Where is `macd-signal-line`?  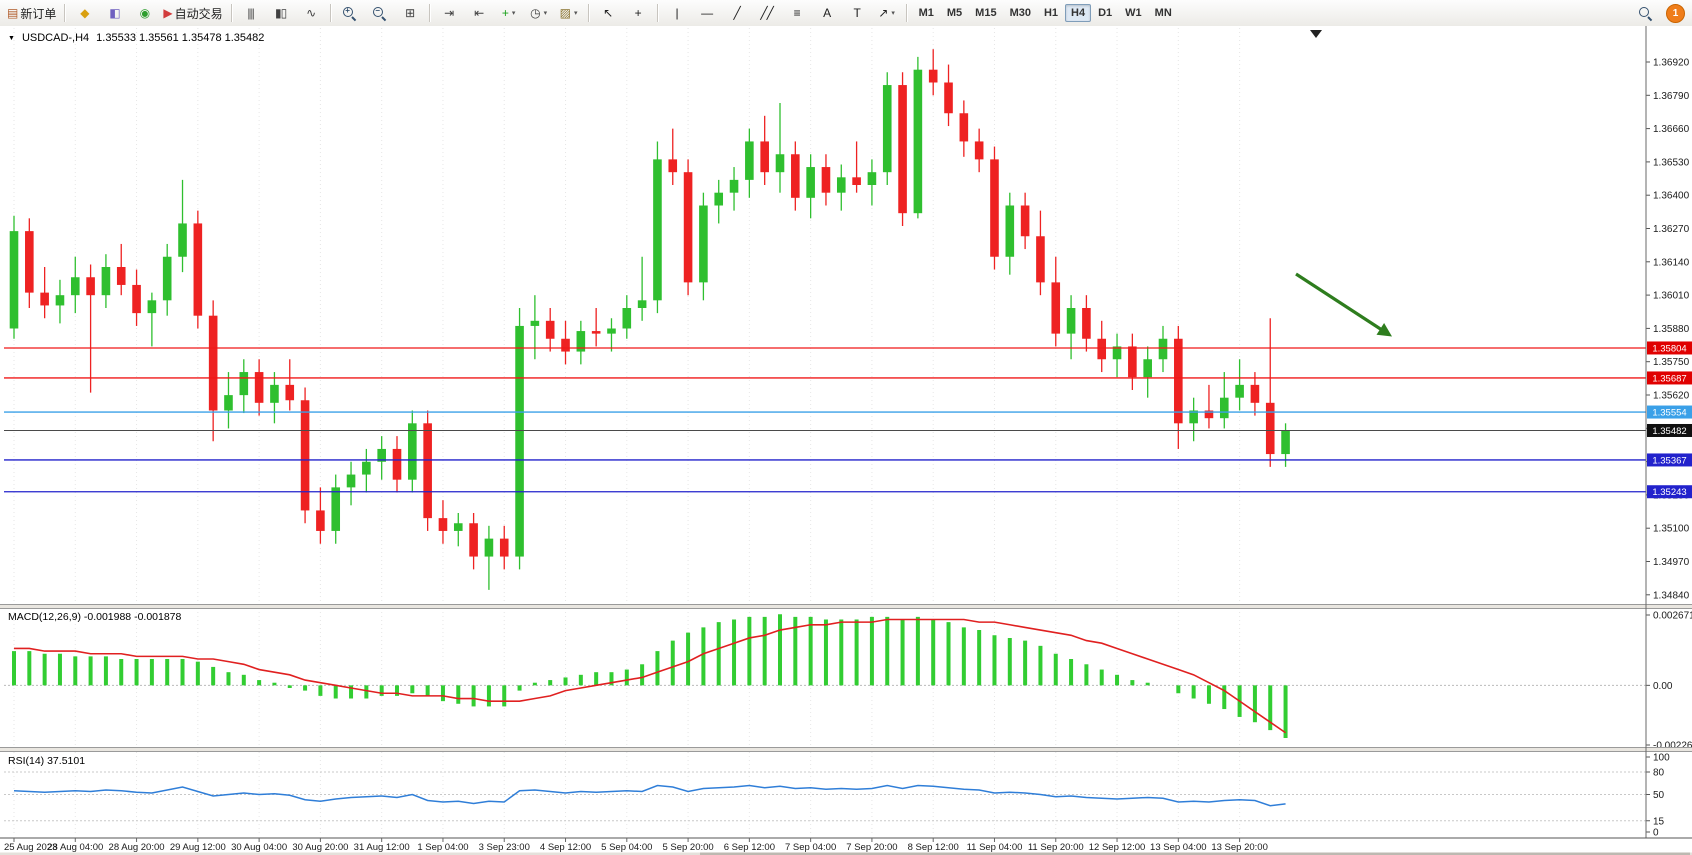
macd-signal-line is located at coordinates (650, 676).